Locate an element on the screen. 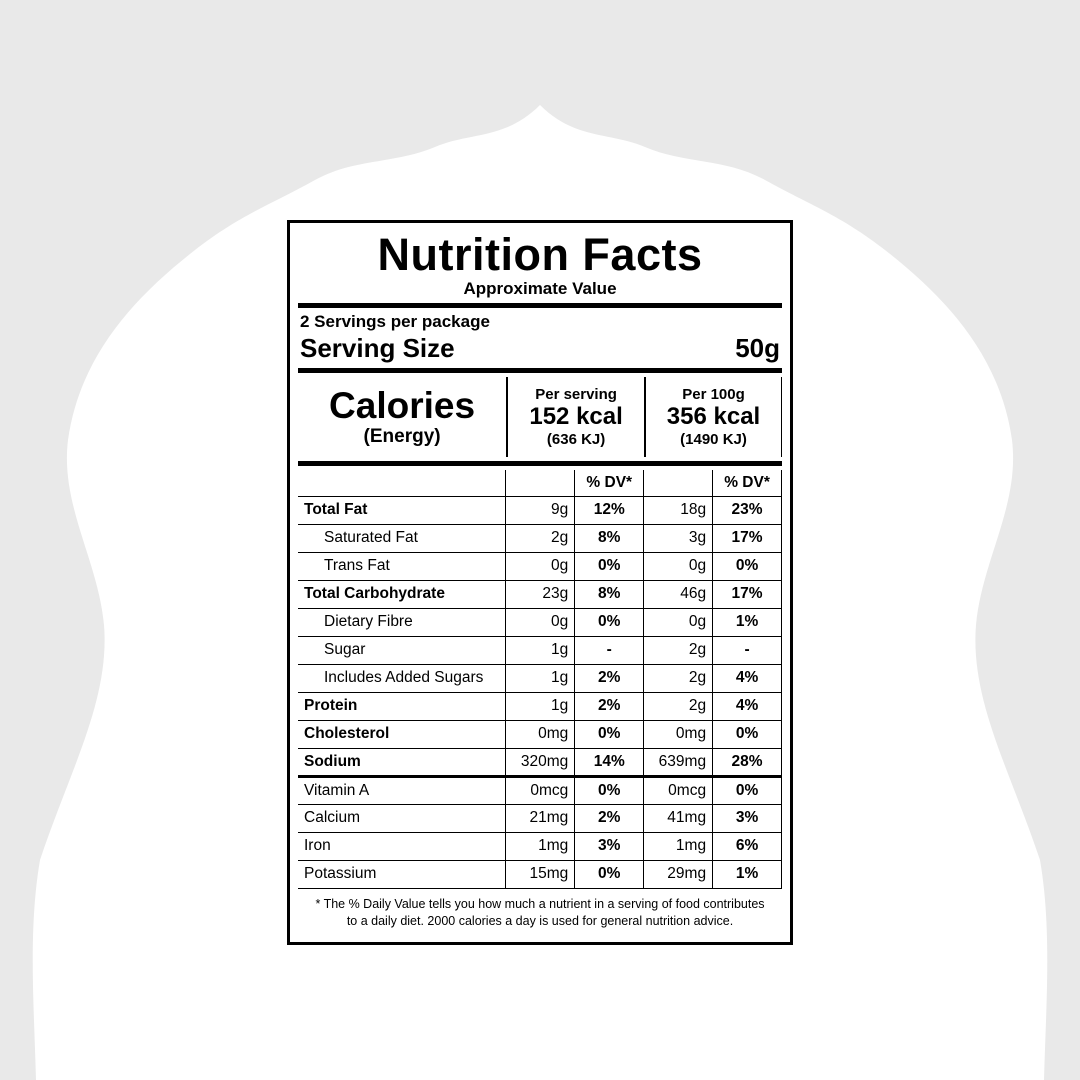 The height and width of the screenshot is (1080, 1080). nutrient-row: Protein 1g 2% 2g 4% is located at coordinates (540, 706).